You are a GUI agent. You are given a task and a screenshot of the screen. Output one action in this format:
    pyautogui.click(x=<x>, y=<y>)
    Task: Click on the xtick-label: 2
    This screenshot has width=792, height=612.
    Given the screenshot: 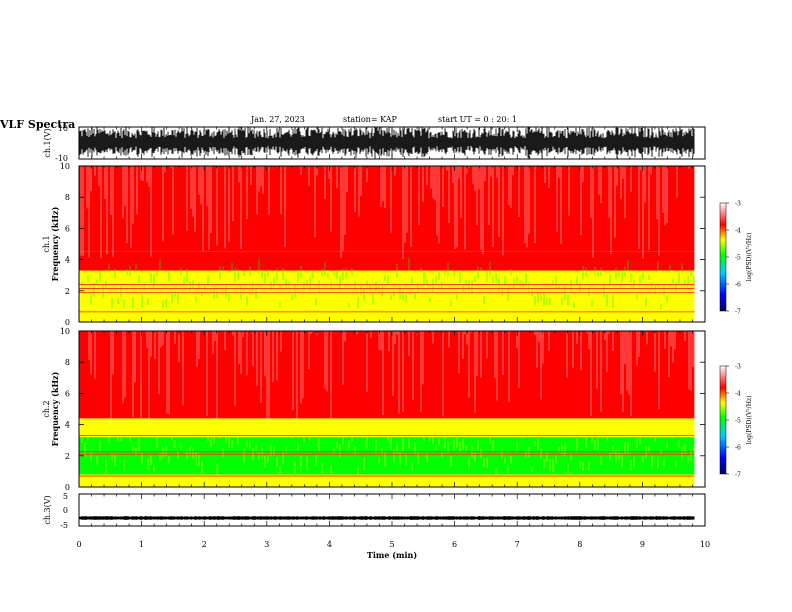 What is the action you would take?
    pyautogui.click(x=204, y=544)
    